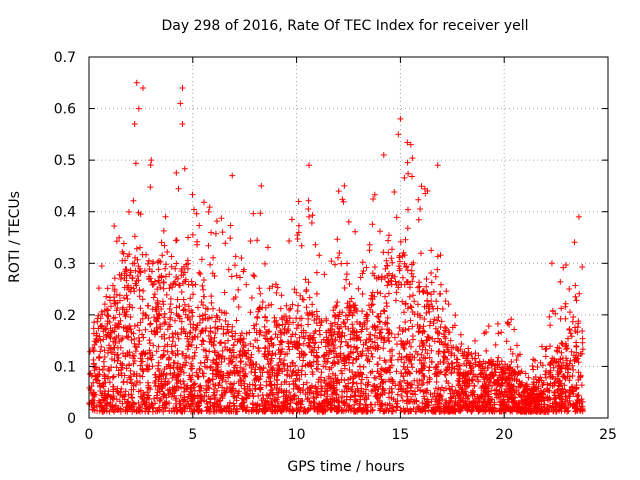 The width and height of the screenshot is (640, 480). What do you see at coordinates (65, 161) in the screenshot?
I see `y-tick-label: 0.5` at bounding box center [65, 161].